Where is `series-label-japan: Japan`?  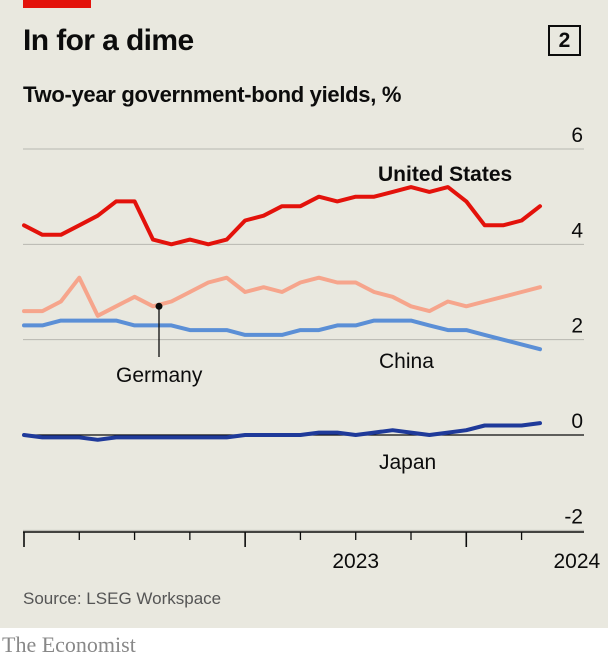 series-label-japan: Japan is located at coordinates (407, 462).